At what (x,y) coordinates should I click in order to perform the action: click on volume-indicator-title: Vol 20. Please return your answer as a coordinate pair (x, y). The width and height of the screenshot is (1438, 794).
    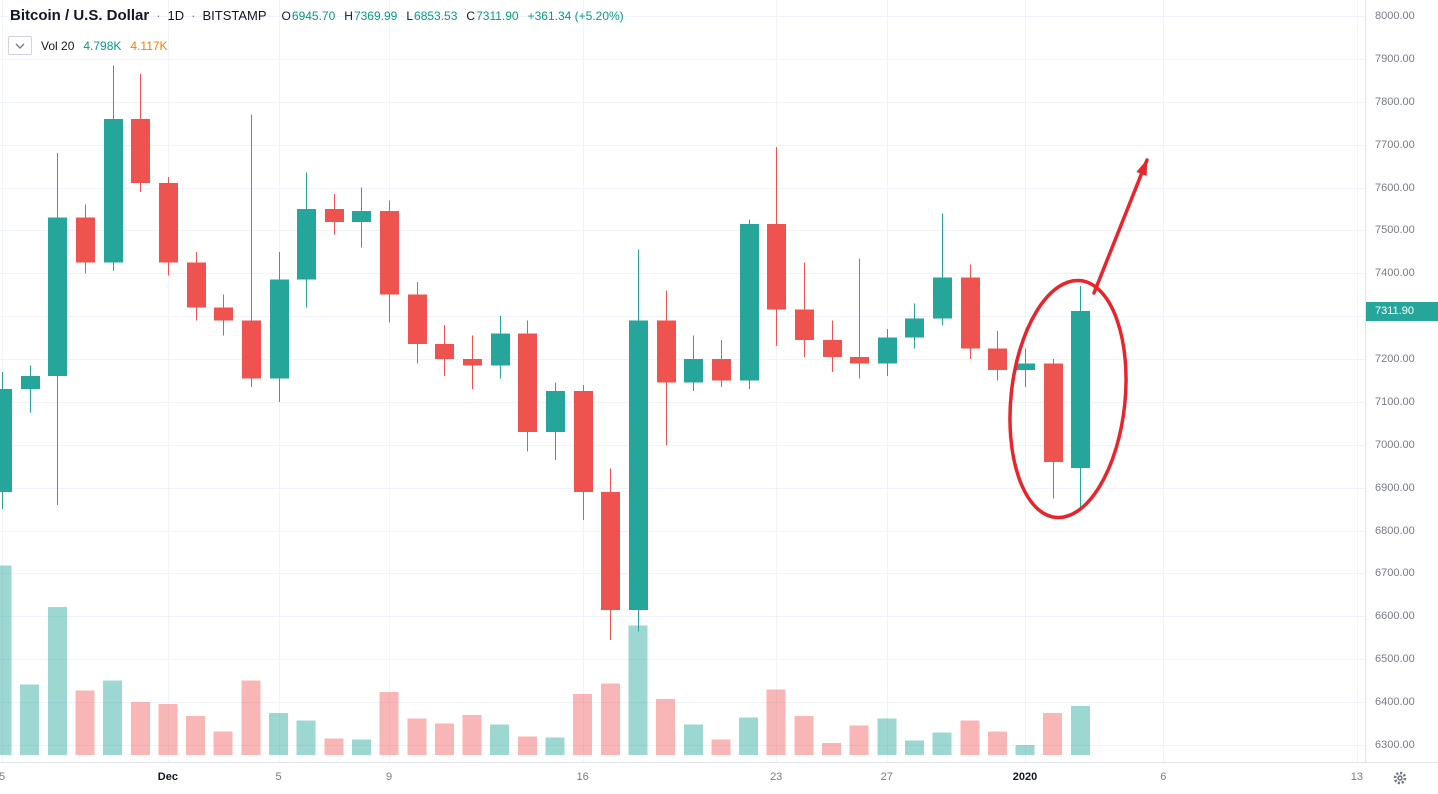
    Looking at the image, I should click on (58, 45).